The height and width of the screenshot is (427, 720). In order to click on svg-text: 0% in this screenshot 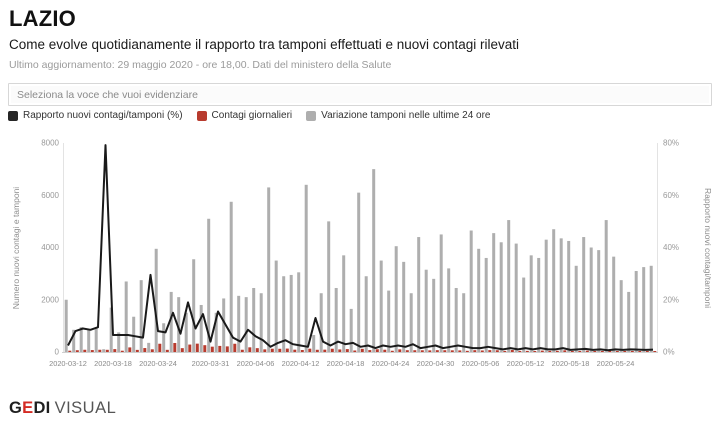, I will do `click(669, 352)`.